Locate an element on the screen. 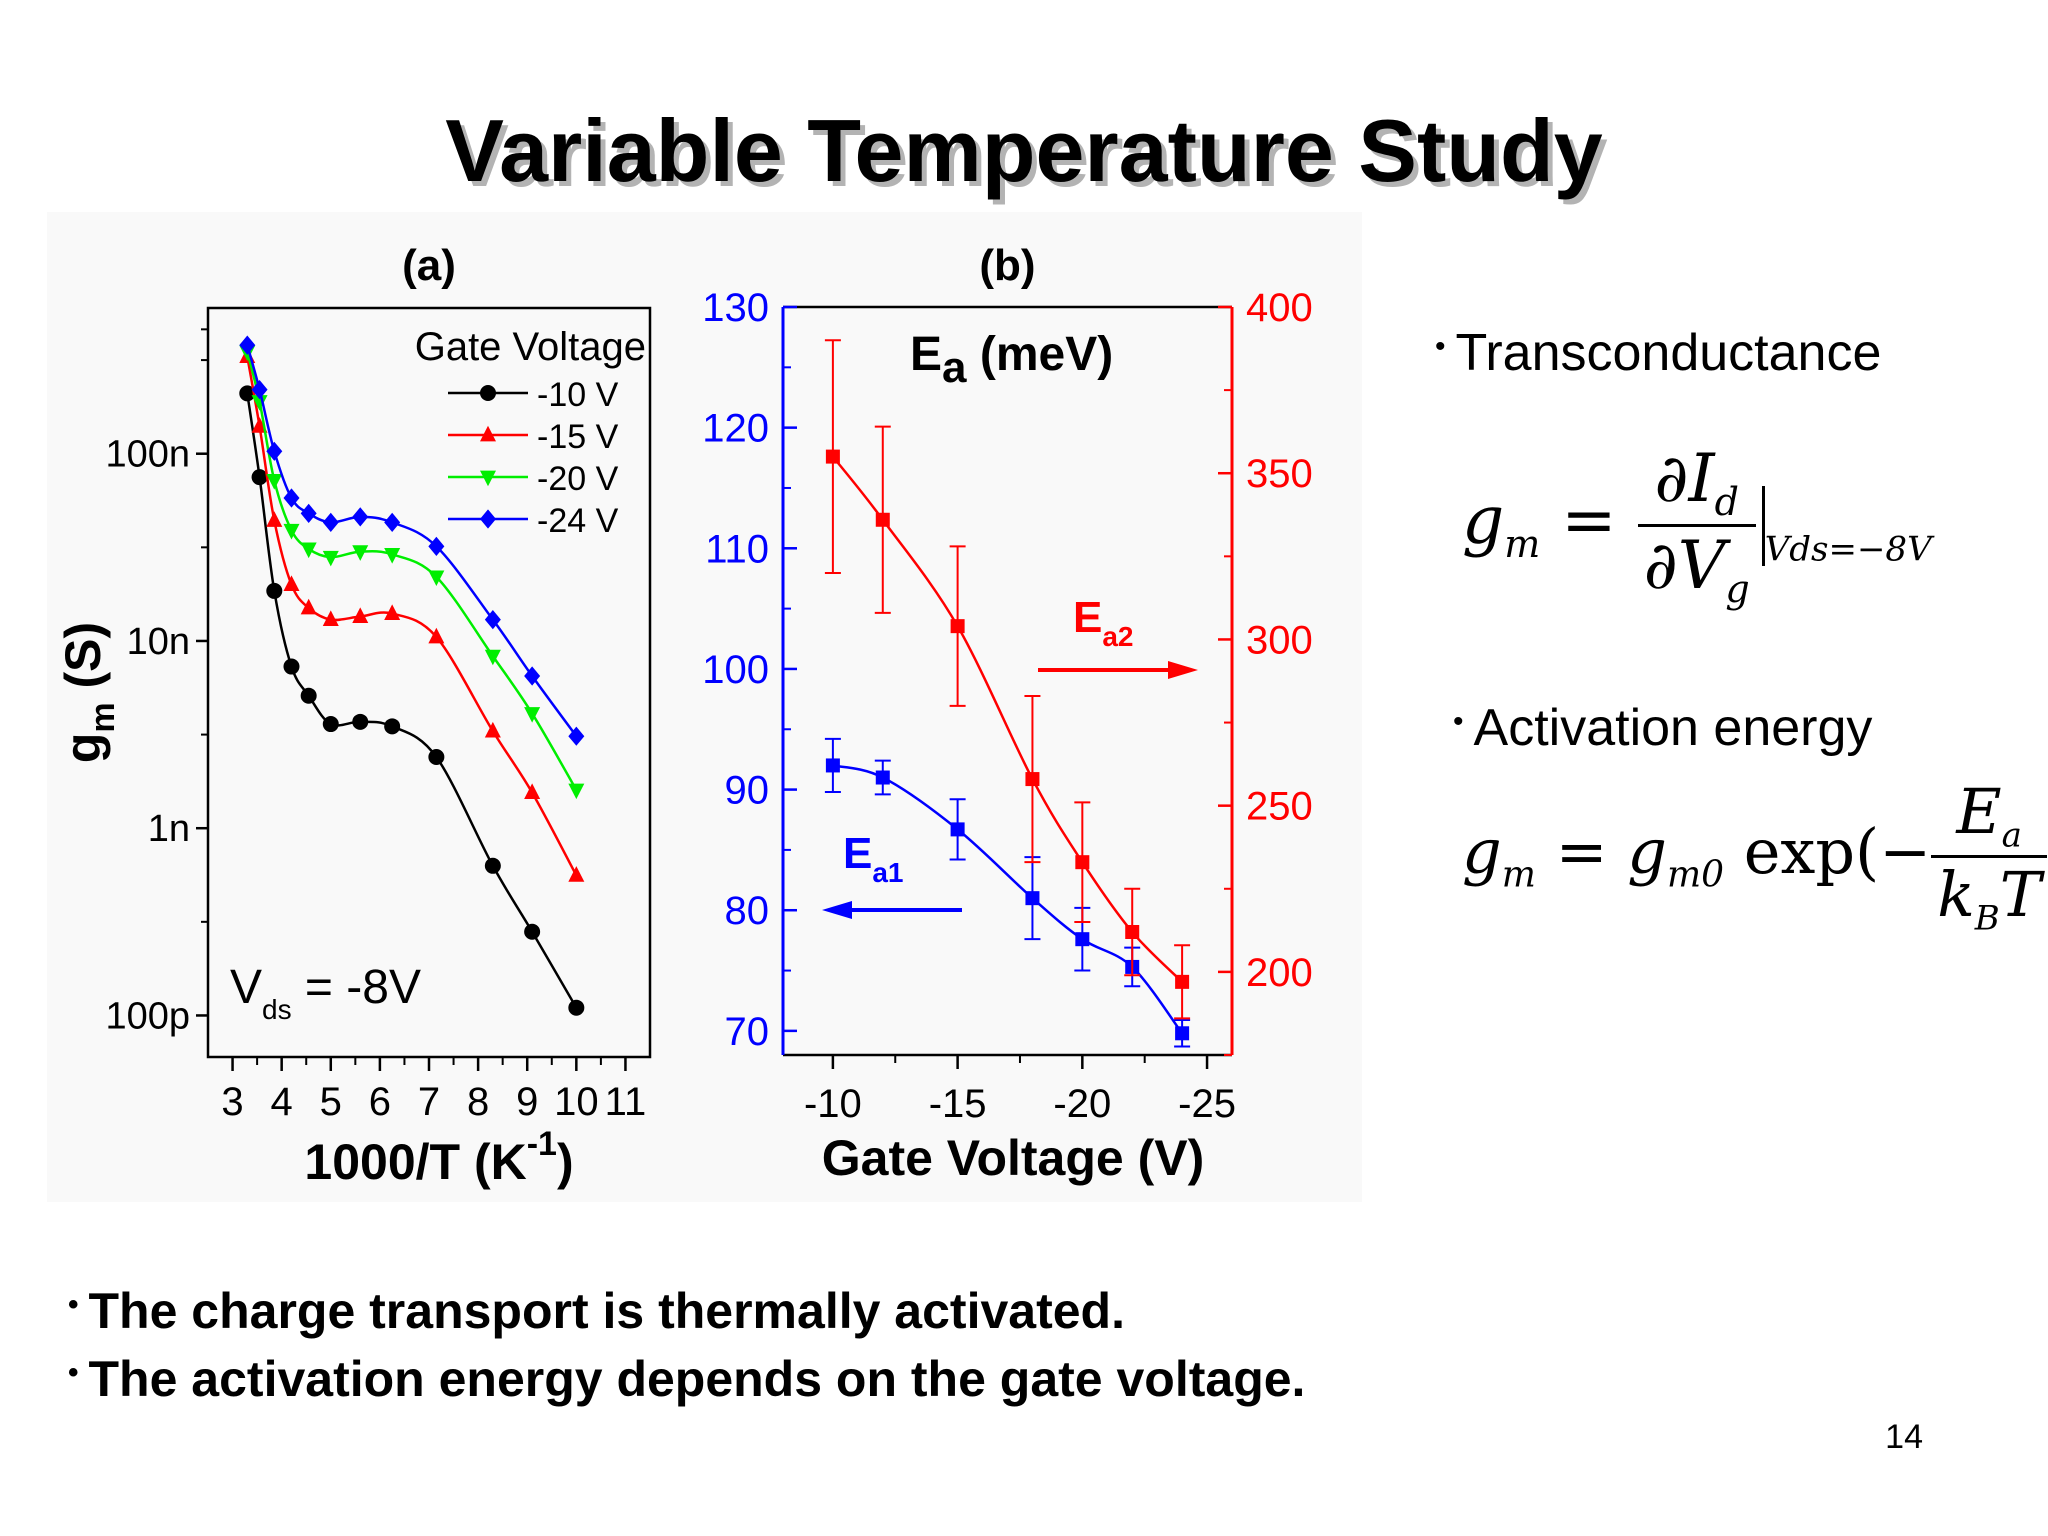 This screenshot has width=2048, height=1536. eq2-lhs-sub: m is located at coordinates (1518, 875).